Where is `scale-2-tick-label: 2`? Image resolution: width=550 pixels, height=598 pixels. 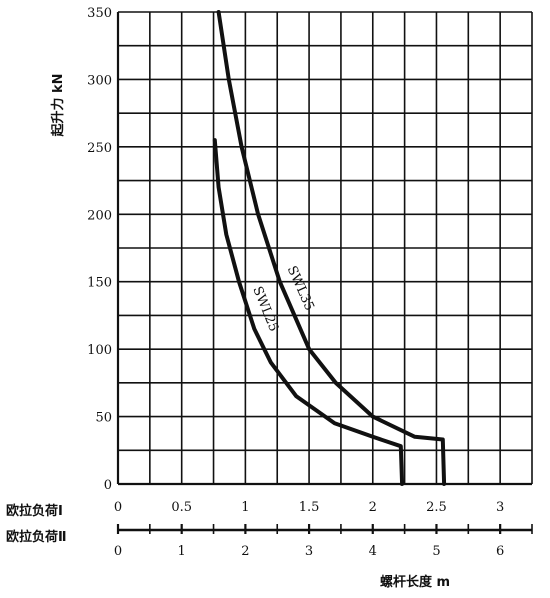 scale-2-tick-label: 2 is located at coordinates (245, 551).